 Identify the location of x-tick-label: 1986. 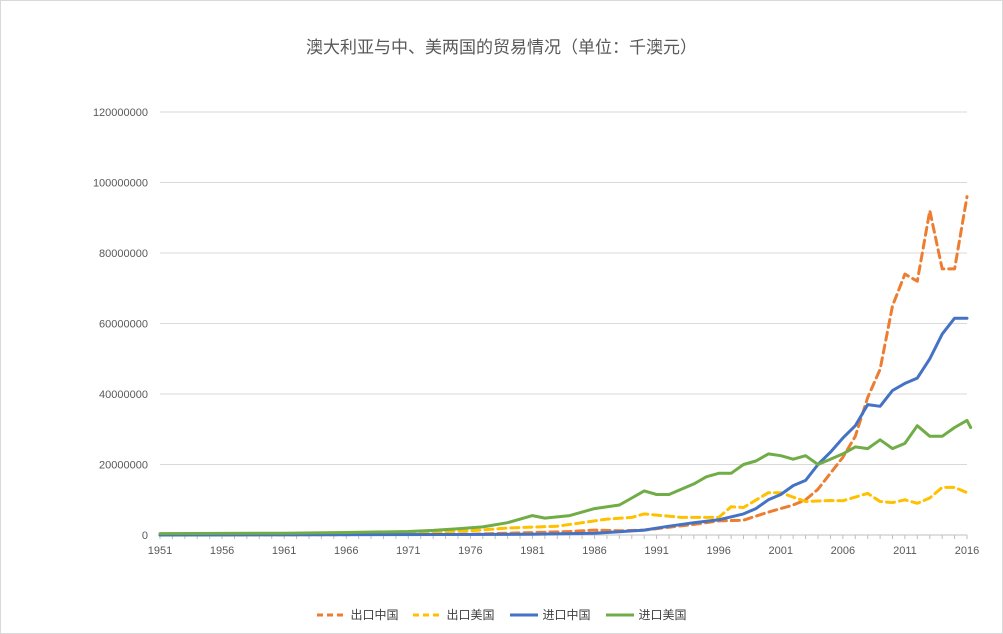
(594, 551).